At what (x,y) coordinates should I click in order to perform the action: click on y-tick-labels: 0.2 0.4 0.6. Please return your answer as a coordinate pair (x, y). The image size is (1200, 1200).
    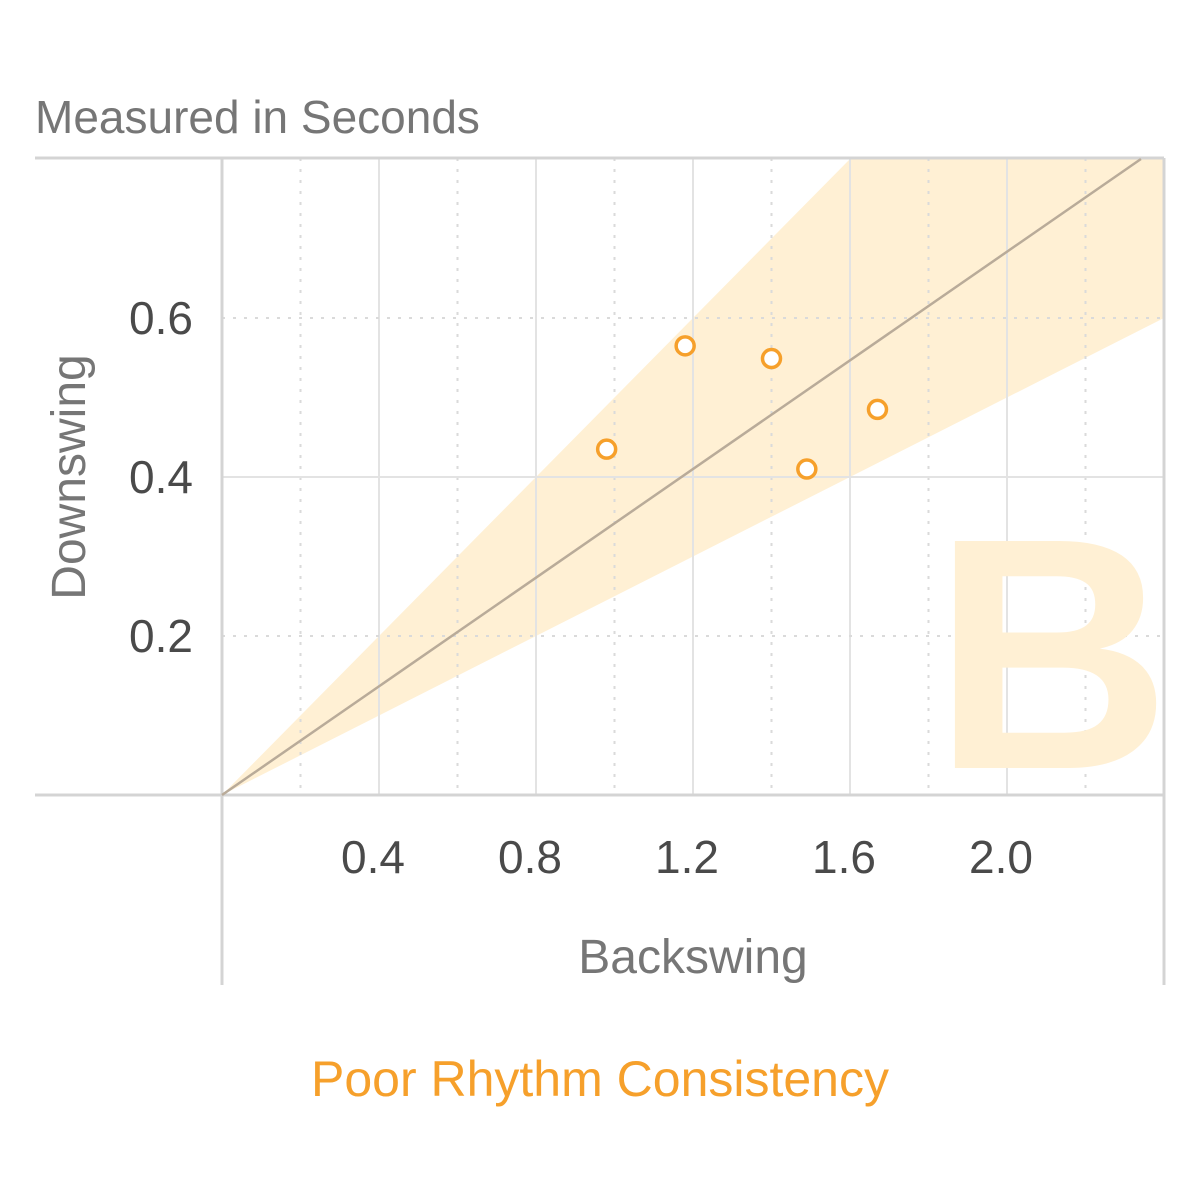
    Looking at the image, I should click on (161, 477).